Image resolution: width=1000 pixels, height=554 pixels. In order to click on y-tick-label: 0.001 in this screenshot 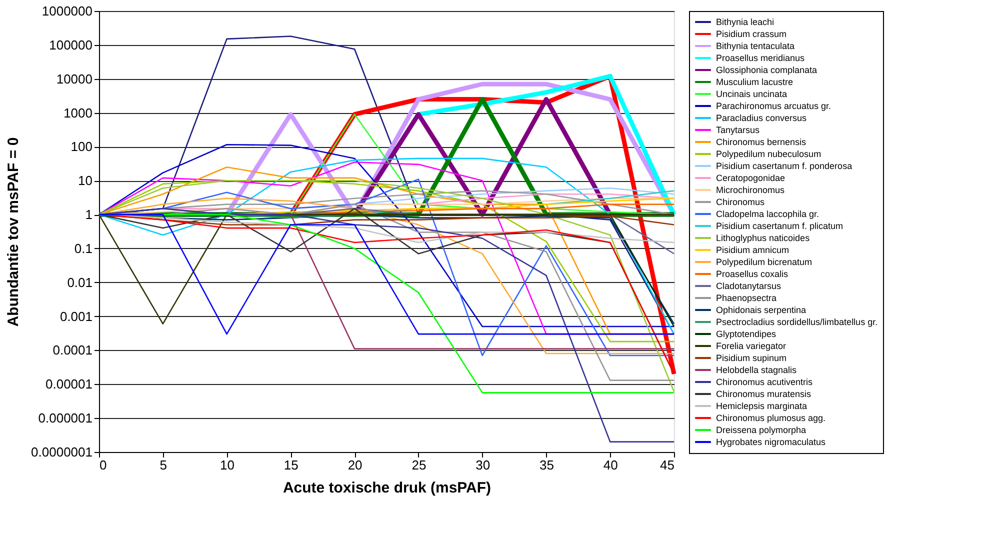, I will do `click(76, 316)`.